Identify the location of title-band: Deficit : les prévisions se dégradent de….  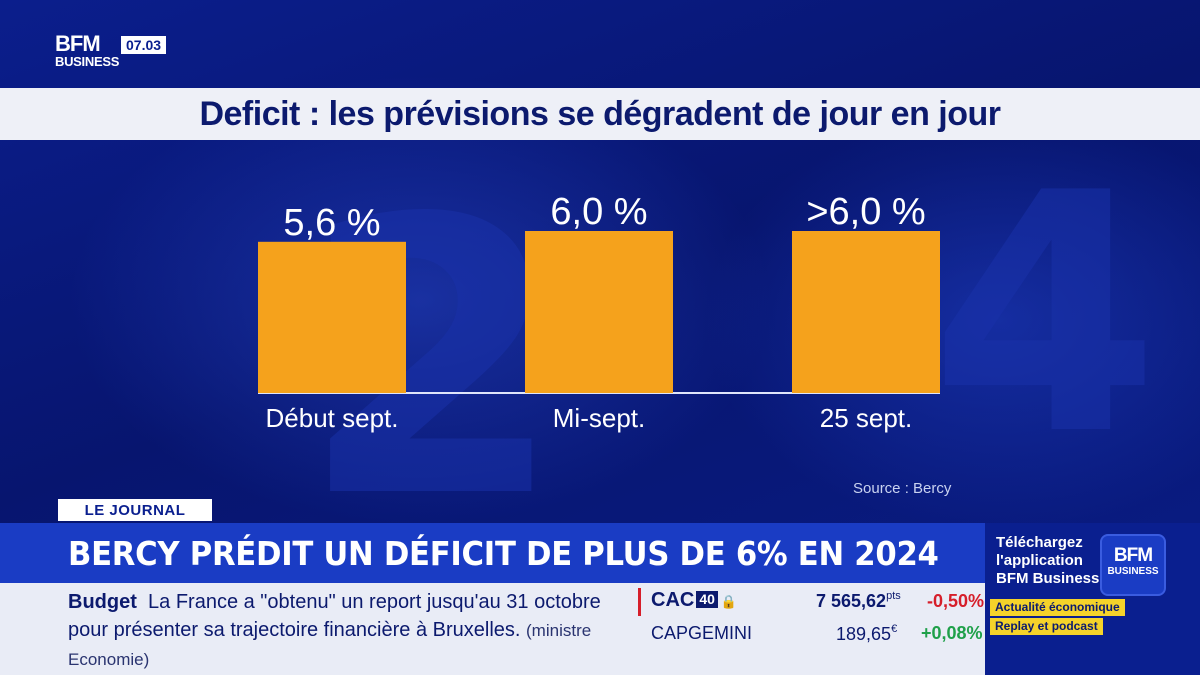
(600, 114).